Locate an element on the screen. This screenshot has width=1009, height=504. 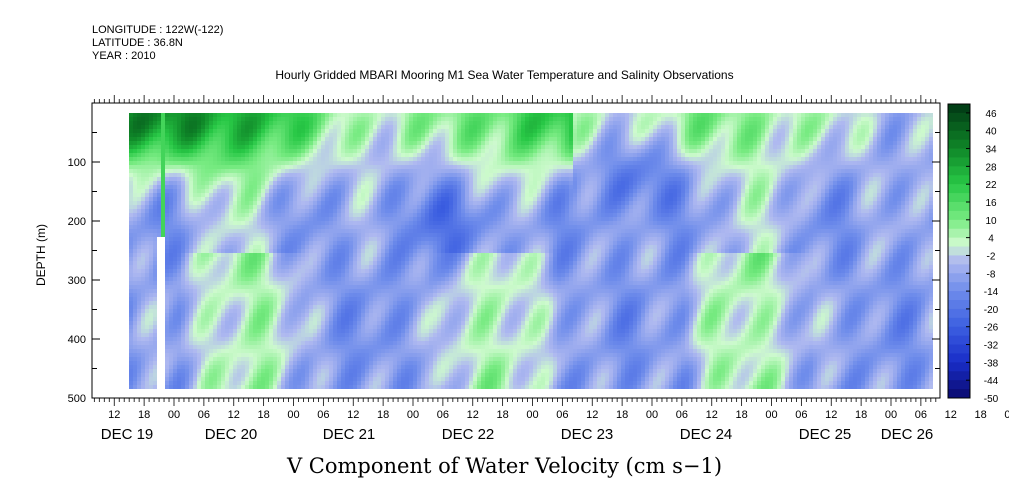
colorbar-label: -2 is located at coordinates (991, 256).